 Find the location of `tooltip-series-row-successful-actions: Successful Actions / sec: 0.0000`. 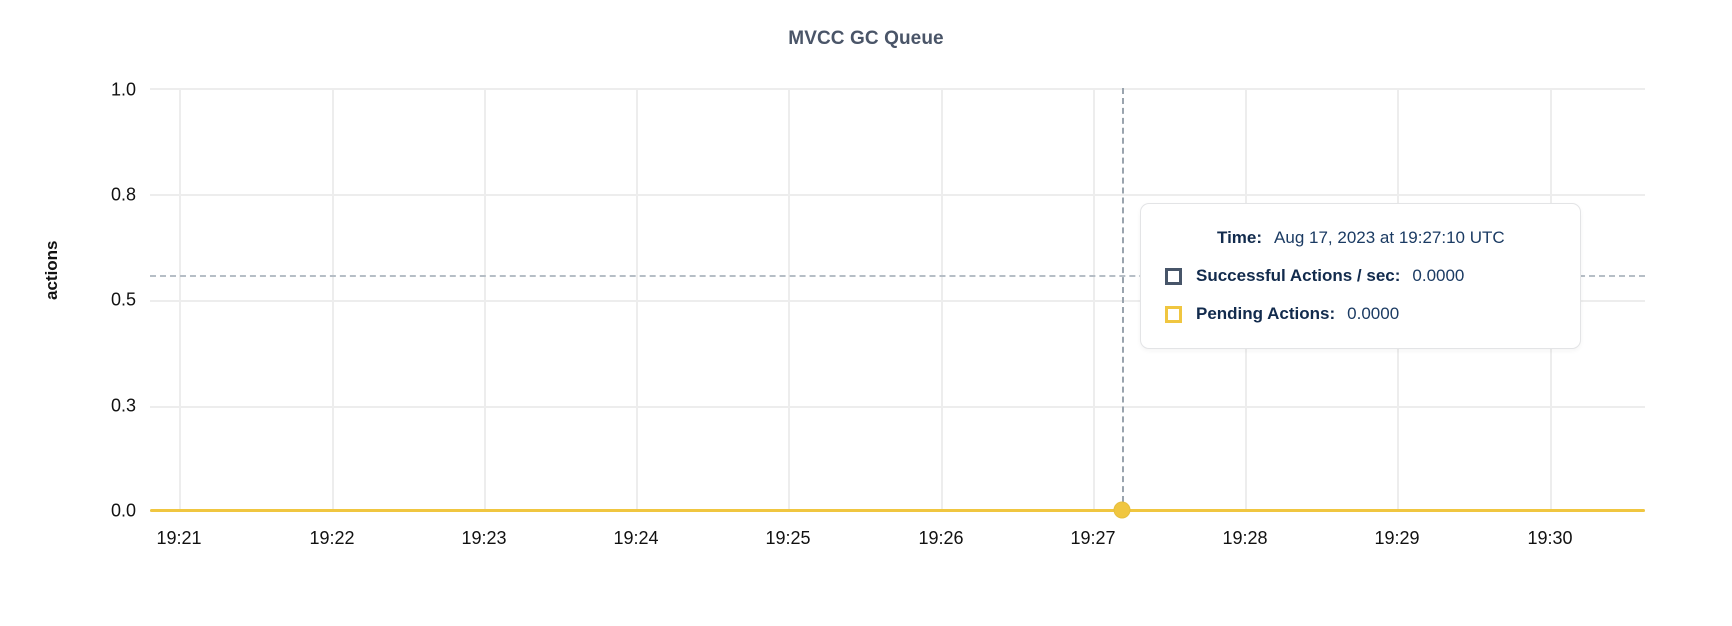

tooltip-series-row-successful-actions: Successful Actions / sec: 0.0000 is located at coordinates (1359, 276).